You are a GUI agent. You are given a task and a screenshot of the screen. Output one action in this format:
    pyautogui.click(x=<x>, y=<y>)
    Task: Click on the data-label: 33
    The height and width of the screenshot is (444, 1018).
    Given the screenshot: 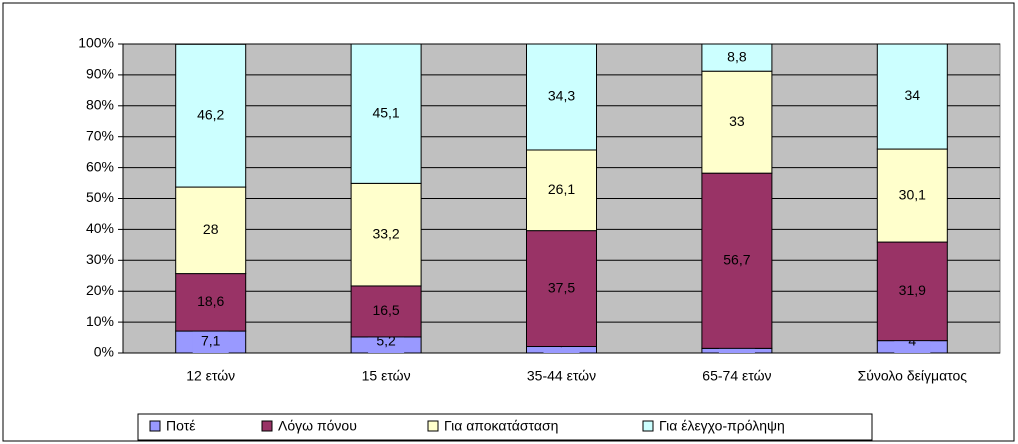 What is the action you would take?
    pyautogui.click(x=737, y=121)
    